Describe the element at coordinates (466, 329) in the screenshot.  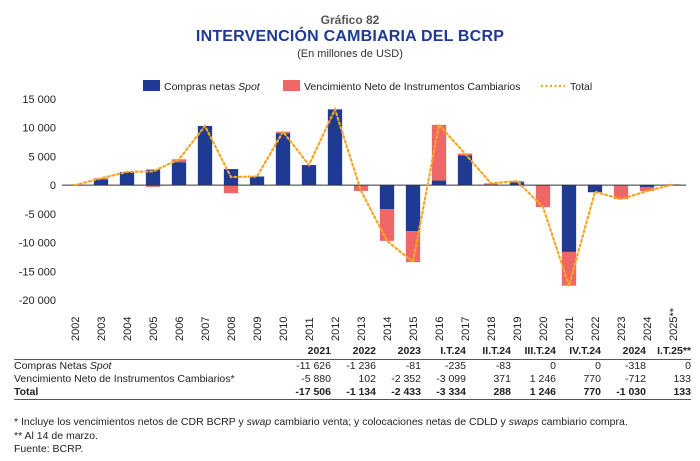
I see `x-tick-label: 2017` at that location.